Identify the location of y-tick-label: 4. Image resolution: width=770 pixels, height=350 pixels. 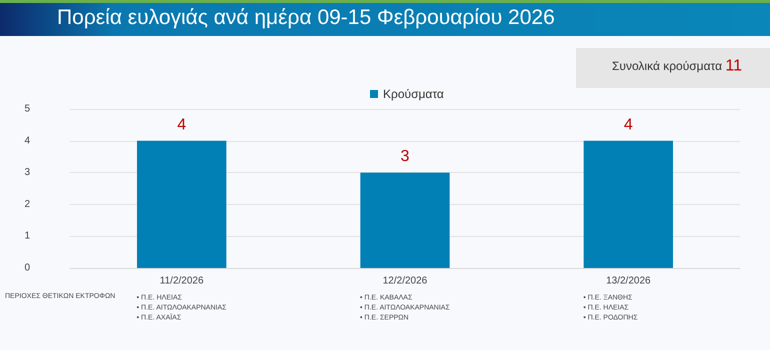
(27, 140).